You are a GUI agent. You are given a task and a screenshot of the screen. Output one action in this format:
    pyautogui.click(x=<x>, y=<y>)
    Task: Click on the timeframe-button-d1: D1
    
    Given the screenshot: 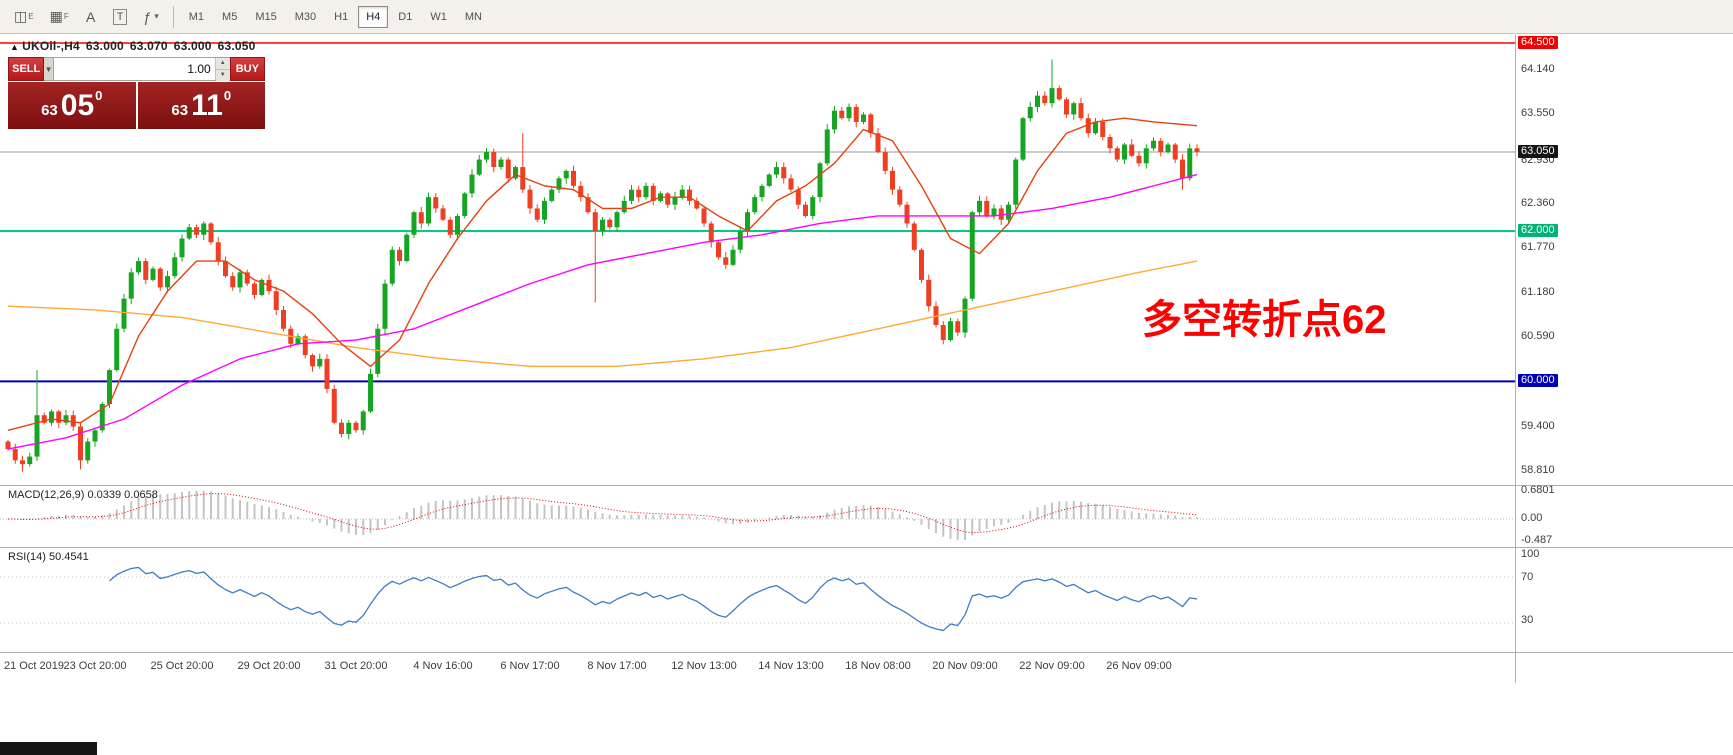 What is the action you would take?
    pyautogui.click(x=405, y=17)
    